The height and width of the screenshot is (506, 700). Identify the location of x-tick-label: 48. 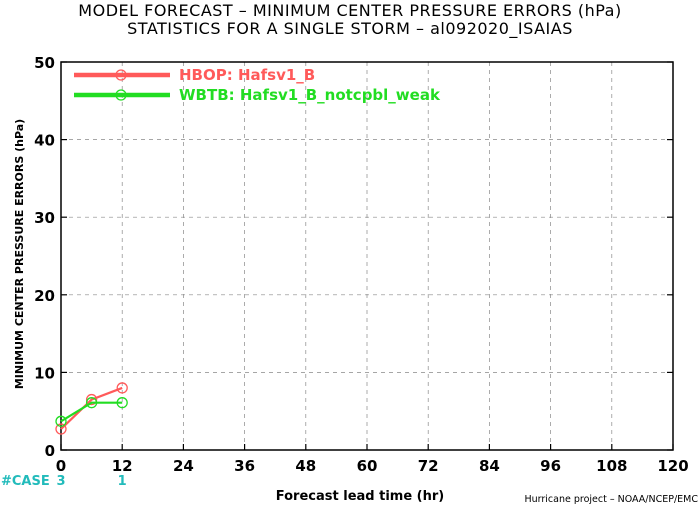
(305, 466).